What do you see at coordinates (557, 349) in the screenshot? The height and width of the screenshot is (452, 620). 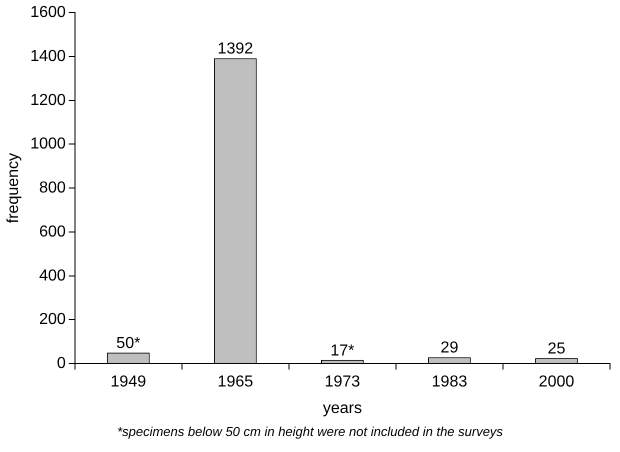 I see `data-label: 25` at bounding box center [557, 349].